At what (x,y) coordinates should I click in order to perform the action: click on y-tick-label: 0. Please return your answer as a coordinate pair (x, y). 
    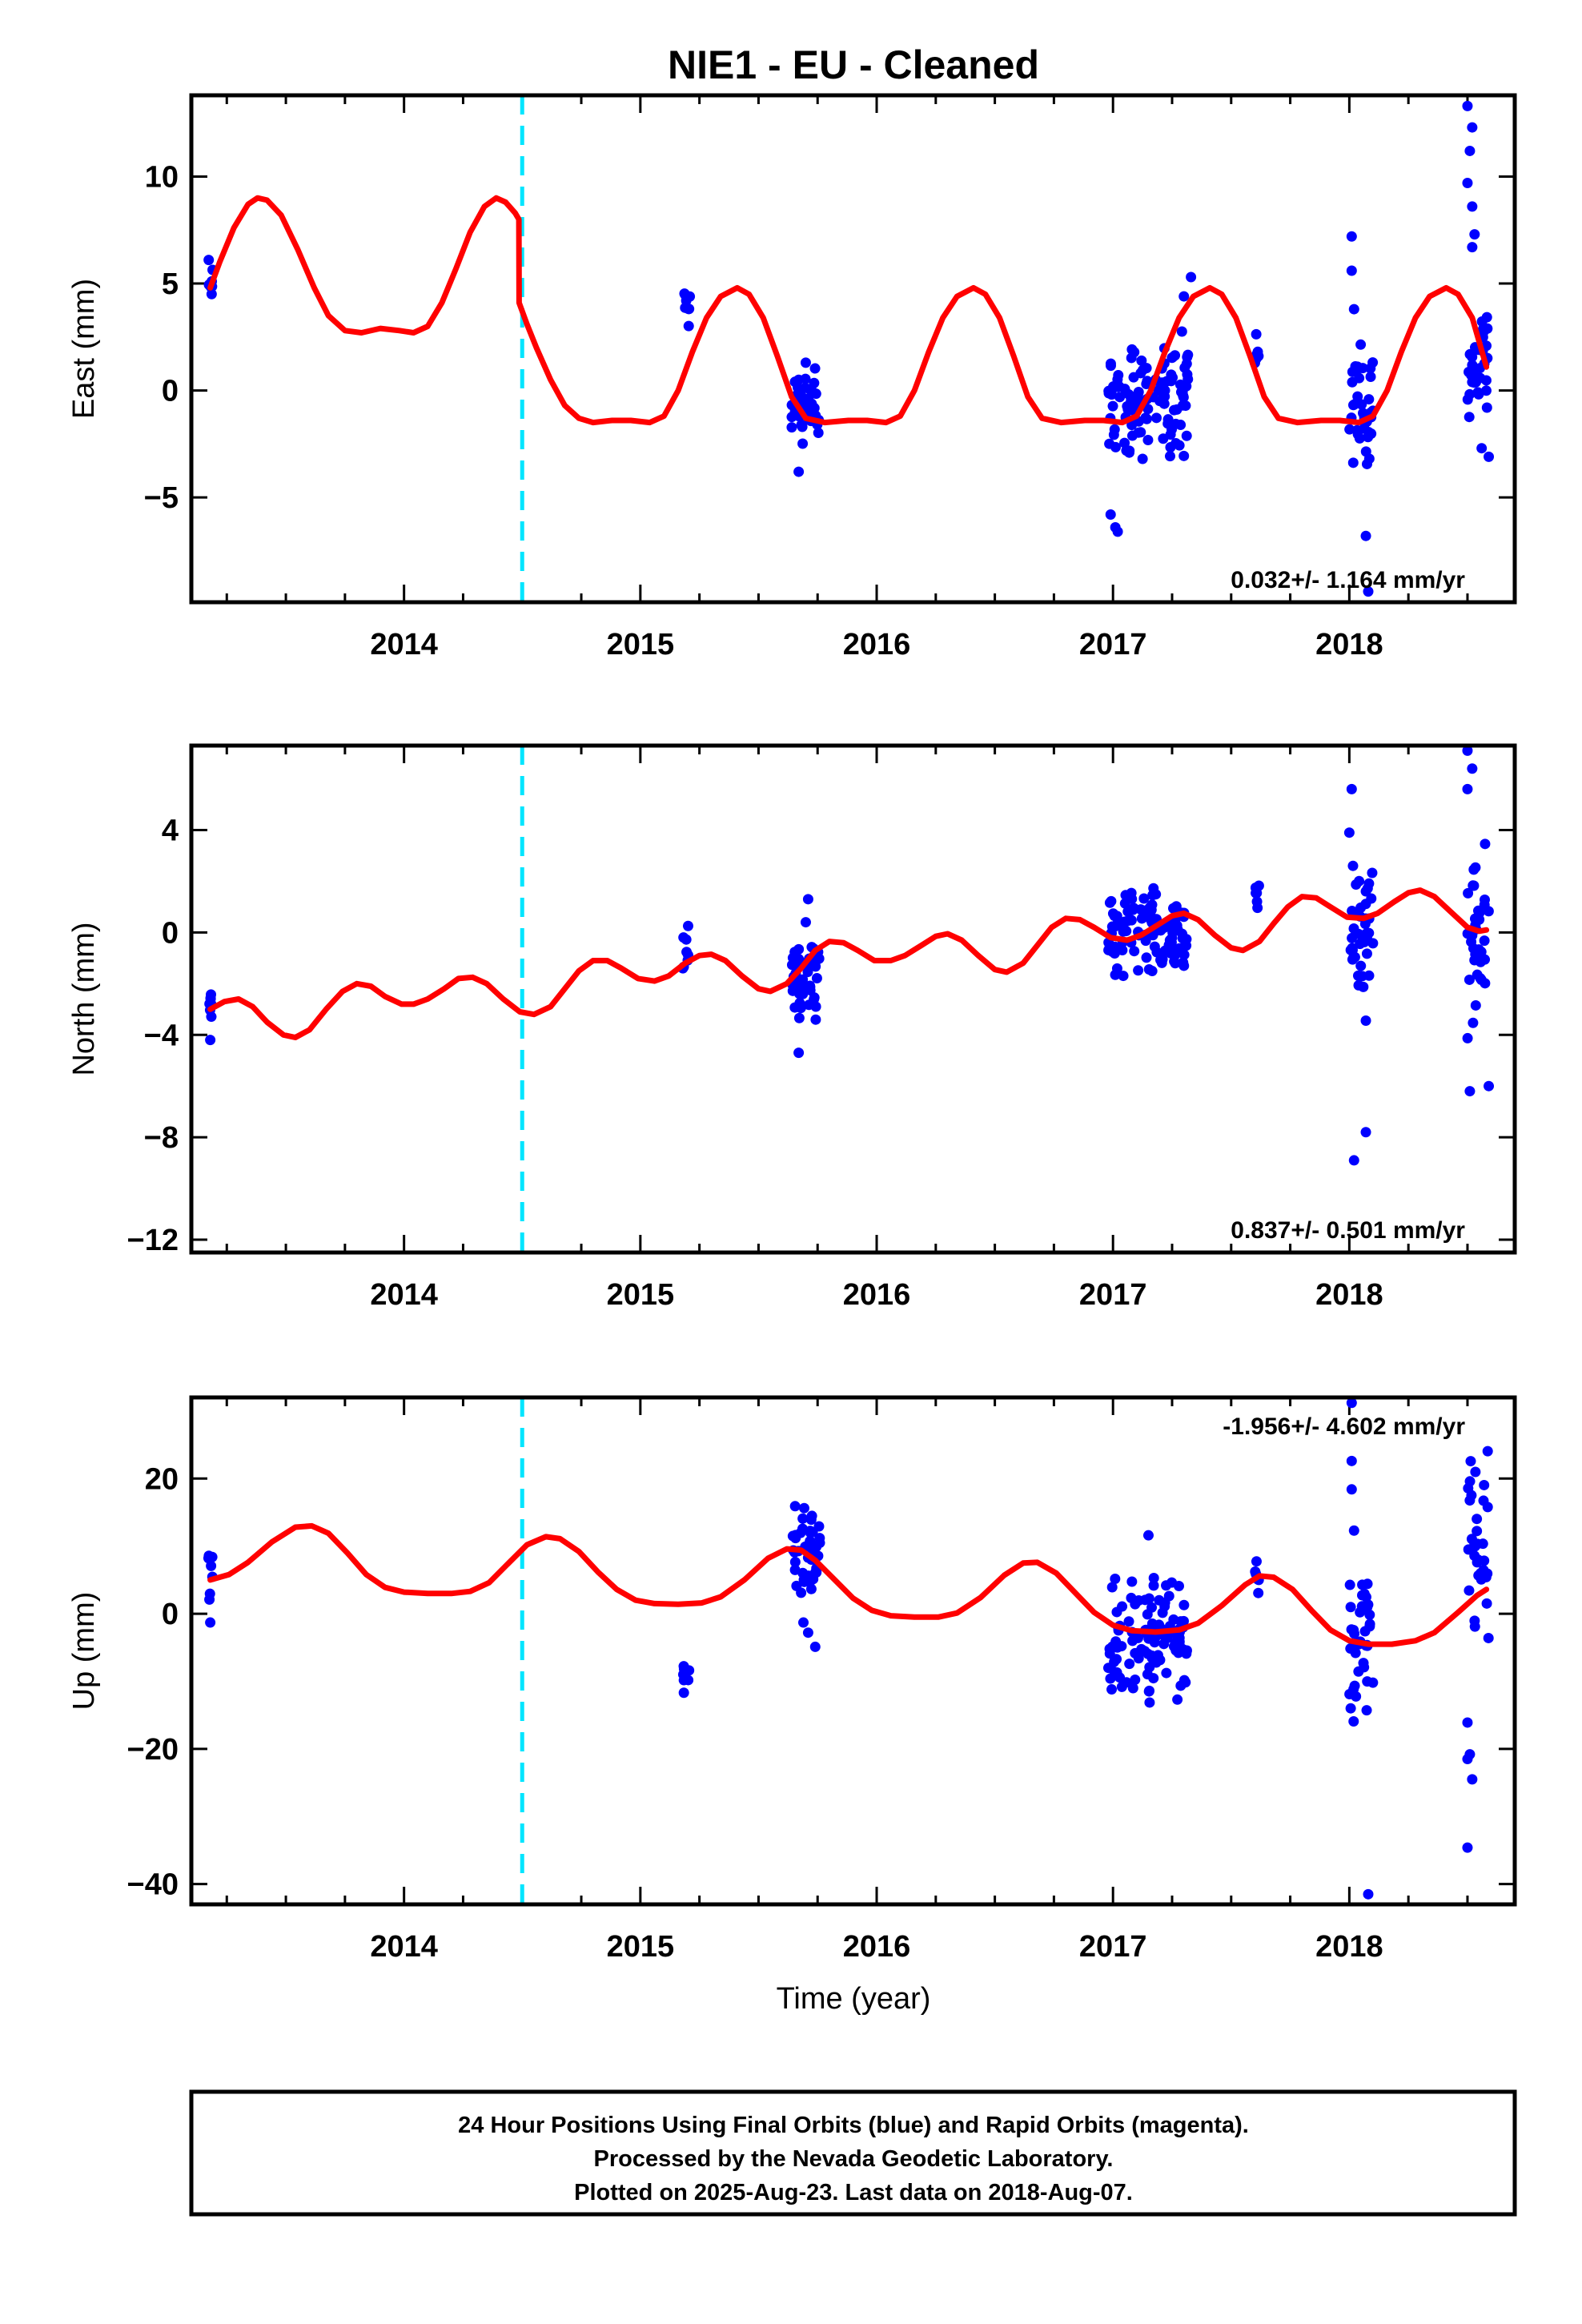
    Looking at the image, I should click on (171, 933).